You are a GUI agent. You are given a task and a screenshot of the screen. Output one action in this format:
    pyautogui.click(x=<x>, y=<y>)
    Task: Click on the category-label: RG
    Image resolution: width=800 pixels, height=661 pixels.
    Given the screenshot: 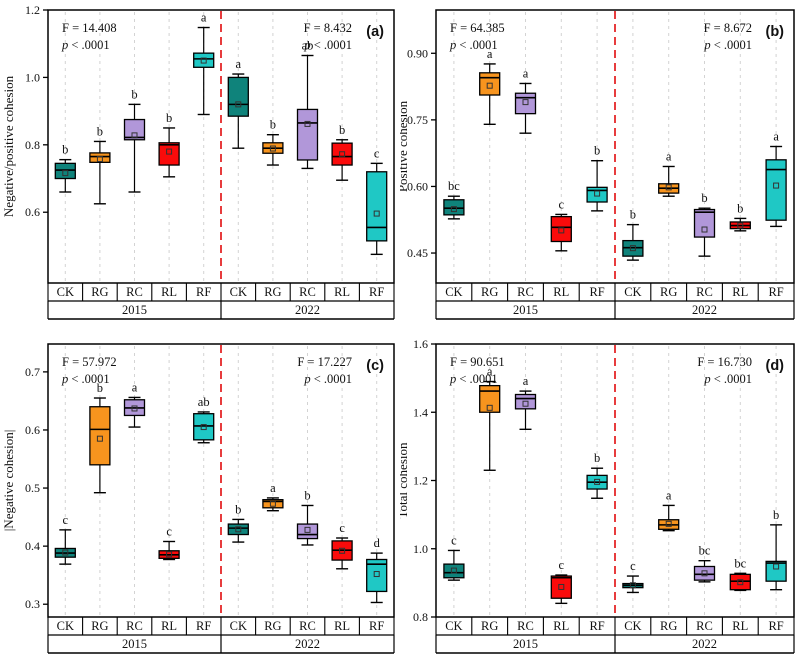 What is the action you would take?
    pyautogui.click(x=272, y=292)
    